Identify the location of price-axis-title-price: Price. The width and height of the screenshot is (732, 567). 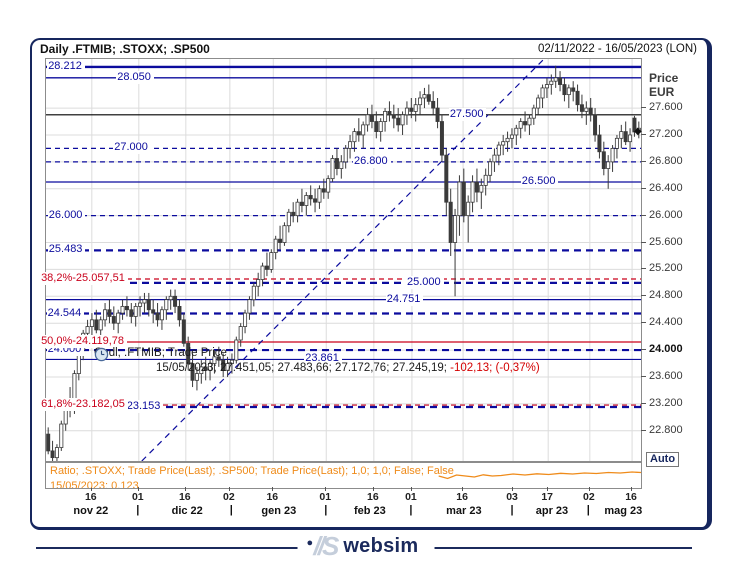
(664, 78).